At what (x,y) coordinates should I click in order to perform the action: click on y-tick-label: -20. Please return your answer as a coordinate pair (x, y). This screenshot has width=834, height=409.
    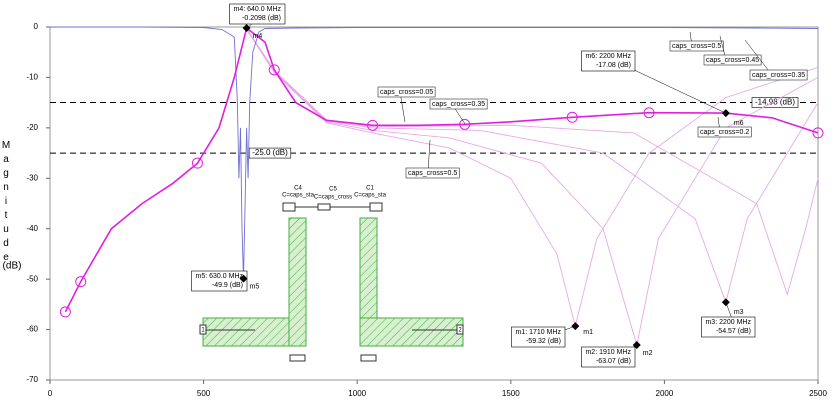
    Looking at the image, I should click on (32, 127).